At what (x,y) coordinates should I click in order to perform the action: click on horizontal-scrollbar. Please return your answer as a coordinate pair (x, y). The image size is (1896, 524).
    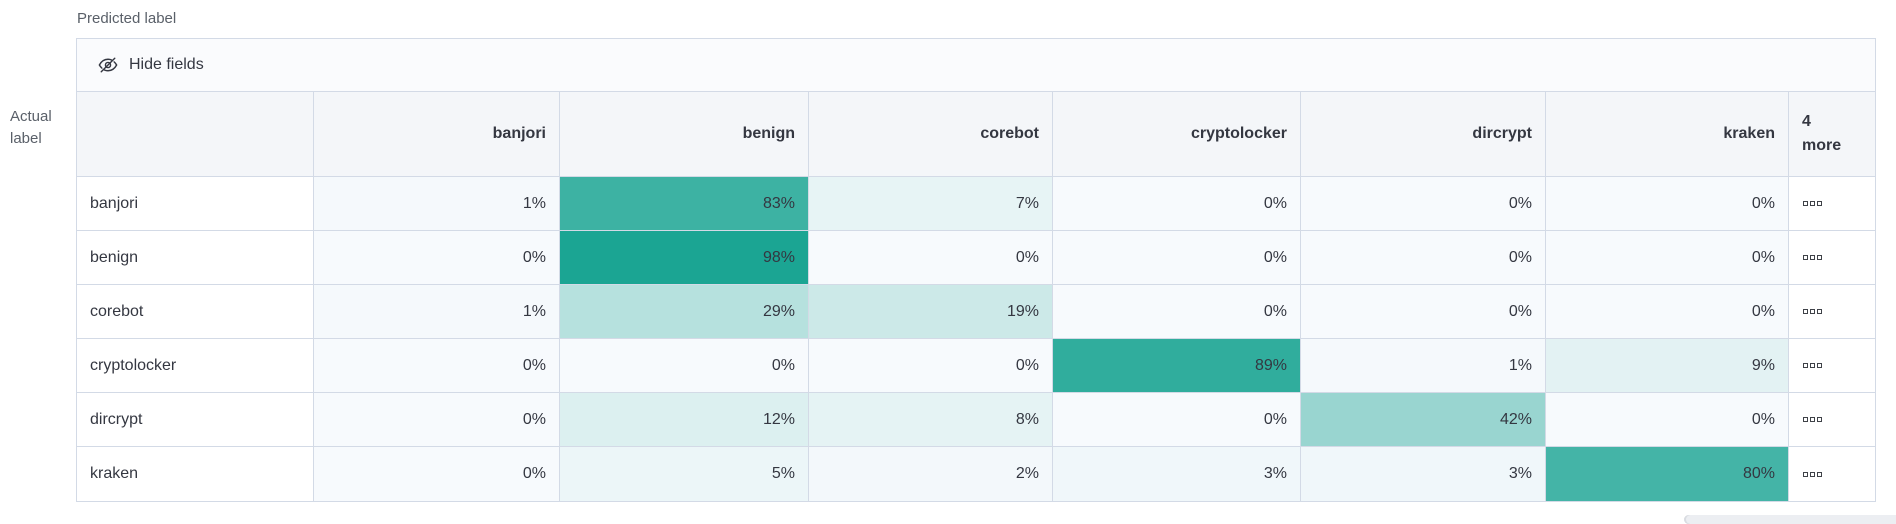
    Looking at the image, I should click on (1790, 519).